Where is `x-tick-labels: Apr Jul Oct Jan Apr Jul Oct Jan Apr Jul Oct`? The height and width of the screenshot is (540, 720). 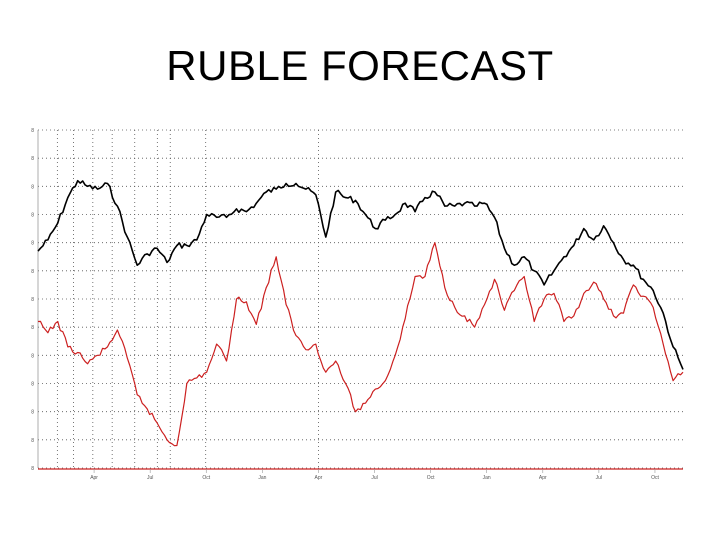 x-tick-labels: Apr Jul Oct Jan Apr Jul Oct Jan Apr Jul Oct is located at coordinates (374, 478).